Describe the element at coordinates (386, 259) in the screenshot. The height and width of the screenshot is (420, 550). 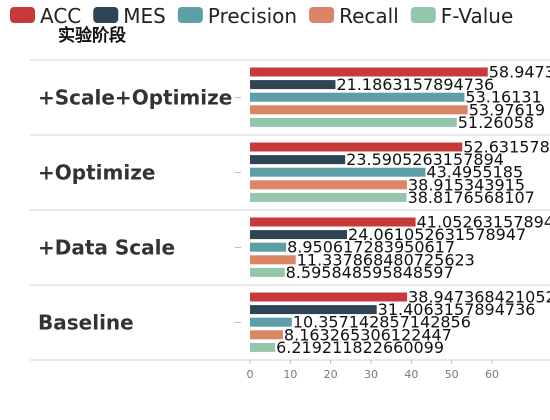
I see `data-label-data-scale-recall: 11.337868480725623` at that location.